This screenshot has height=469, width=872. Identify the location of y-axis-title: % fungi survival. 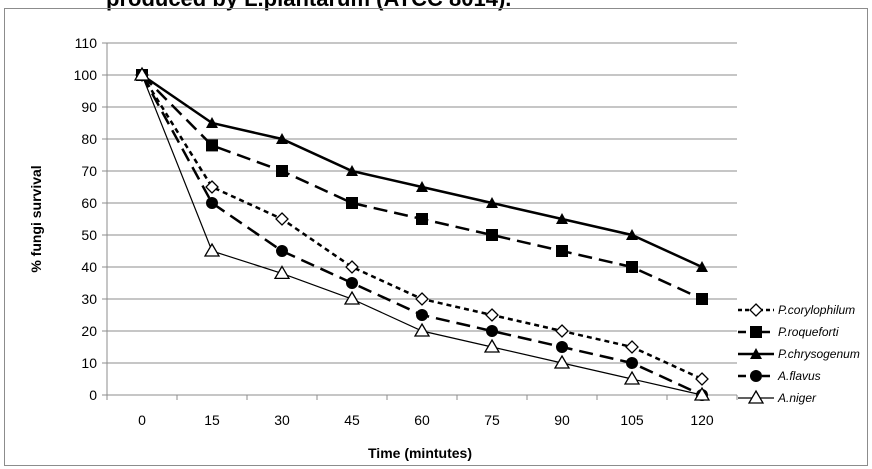
(36, 218).